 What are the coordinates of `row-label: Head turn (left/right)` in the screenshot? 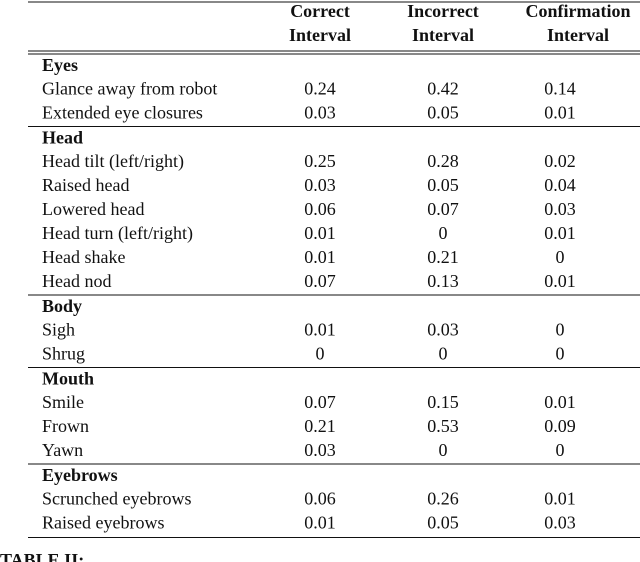 It's located at (117, 233).